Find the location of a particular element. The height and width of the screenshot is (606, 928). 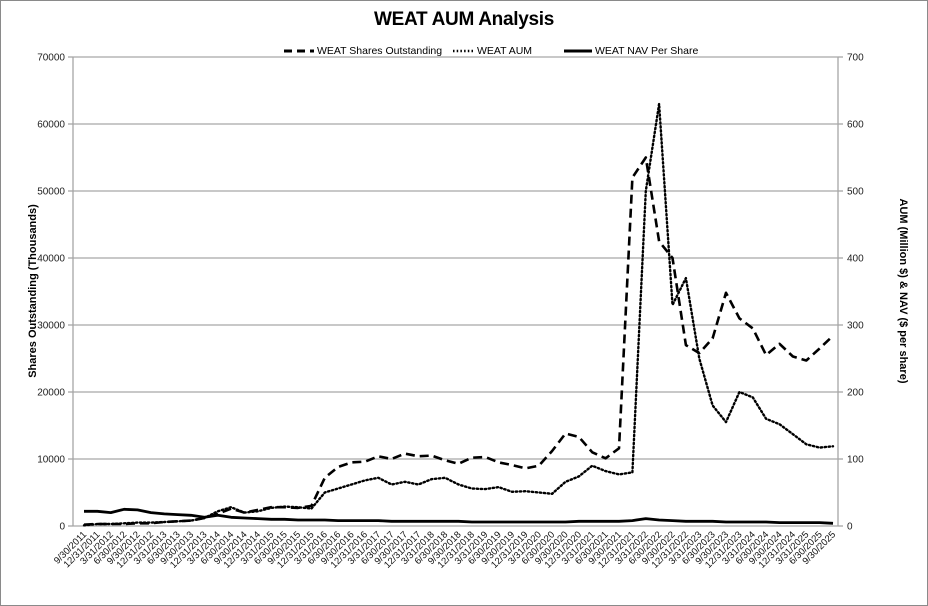

solid-line-swatch-icon is located at coordinates (578, 51).